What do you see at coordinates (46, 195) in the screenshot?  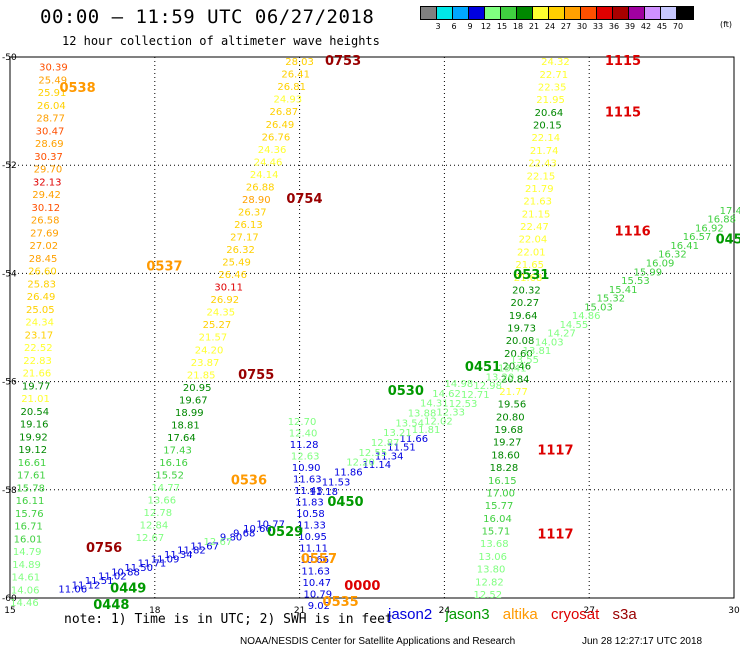 I see `swh-value: 29.42` at bounding box center [46, 195].